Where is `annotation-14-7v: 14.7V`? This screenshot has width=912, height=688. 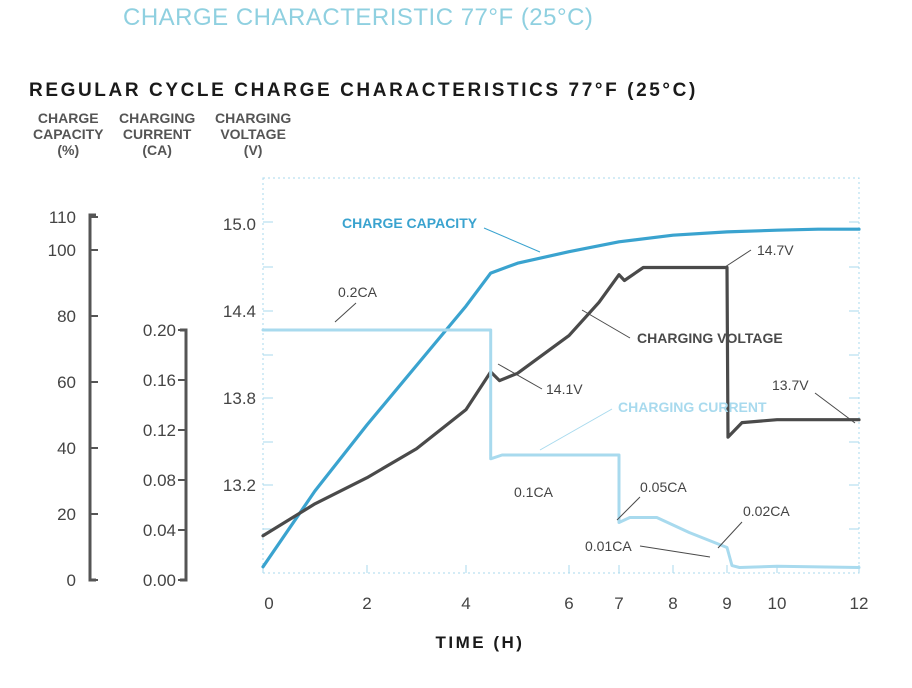
annotation-14-7v: 14.7V is located at coordinates (775, 250).